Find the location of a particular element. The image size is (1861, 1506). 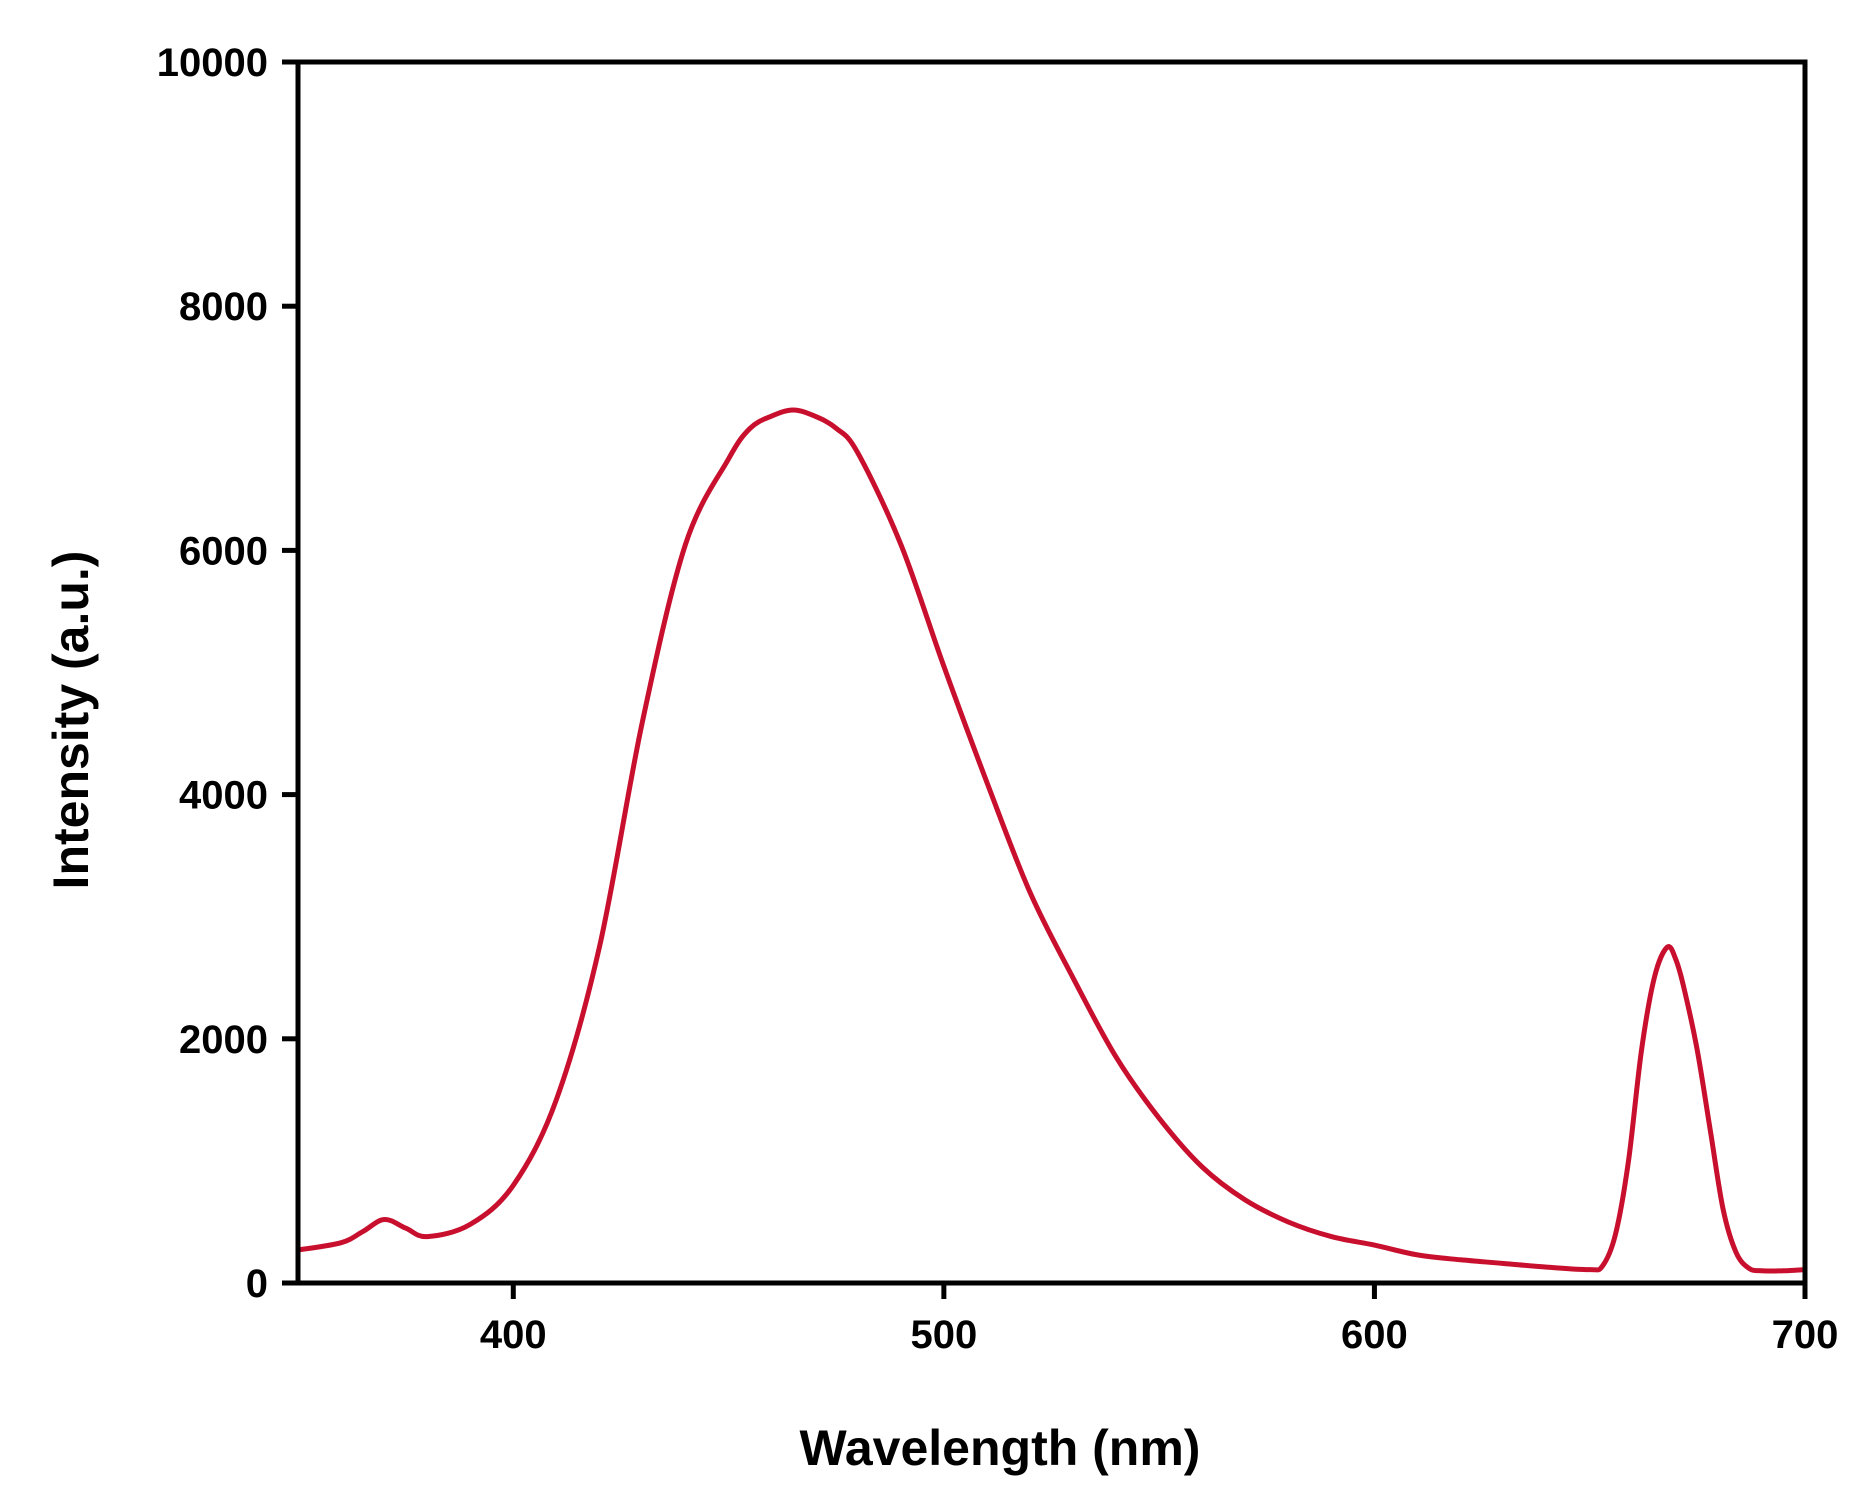

x-axis-title: Wavelength (nm) is located at coordinates (1000, 1448).